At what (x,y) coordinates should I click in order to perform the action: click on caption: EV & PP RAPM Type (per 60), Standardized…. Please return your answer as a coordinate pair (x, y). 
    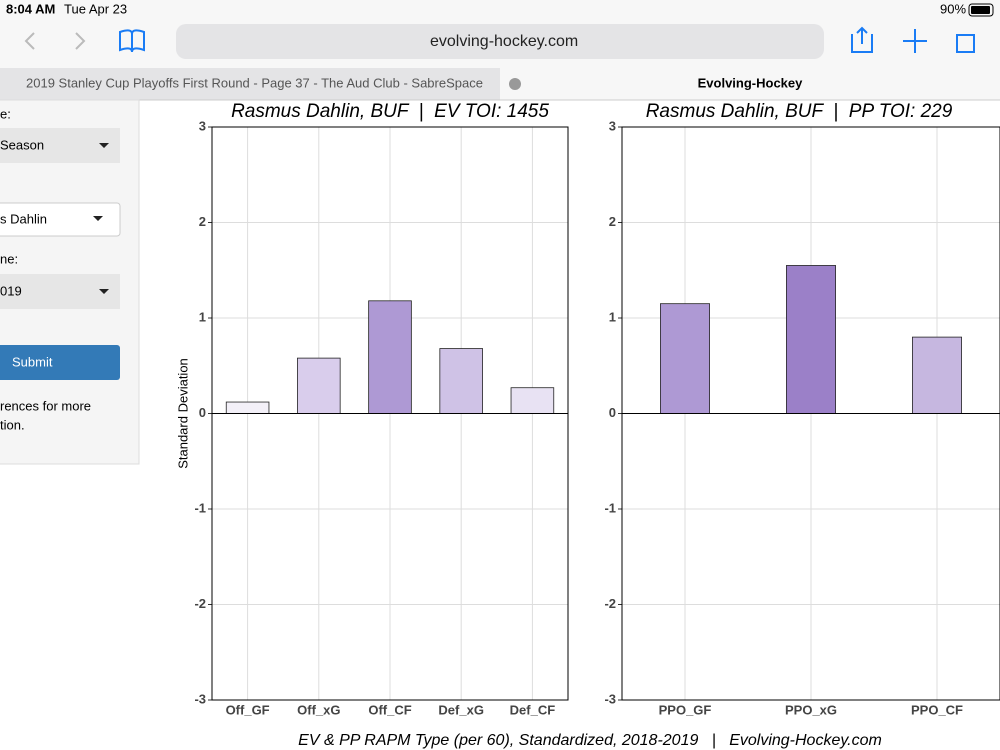
    Looking at the image, I should click on (590, 740).